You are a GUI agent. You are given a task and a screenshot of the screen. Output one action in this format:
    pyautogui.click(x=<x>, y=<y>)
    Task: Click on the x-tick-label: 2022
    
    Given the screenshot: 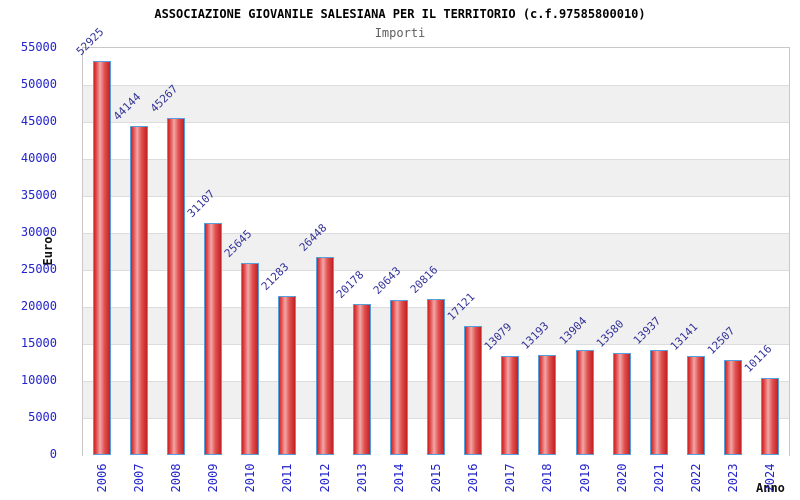 What is the action you would take?
    pyautogui.click(x=696, y=478)
    